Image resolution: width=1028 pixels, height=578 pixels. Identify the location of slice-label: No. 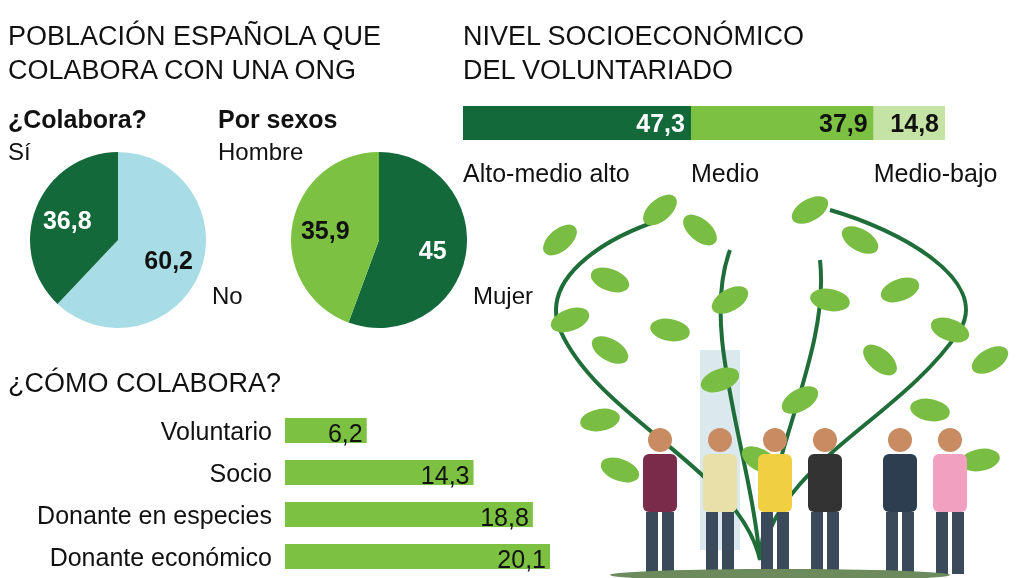
(227, 295).